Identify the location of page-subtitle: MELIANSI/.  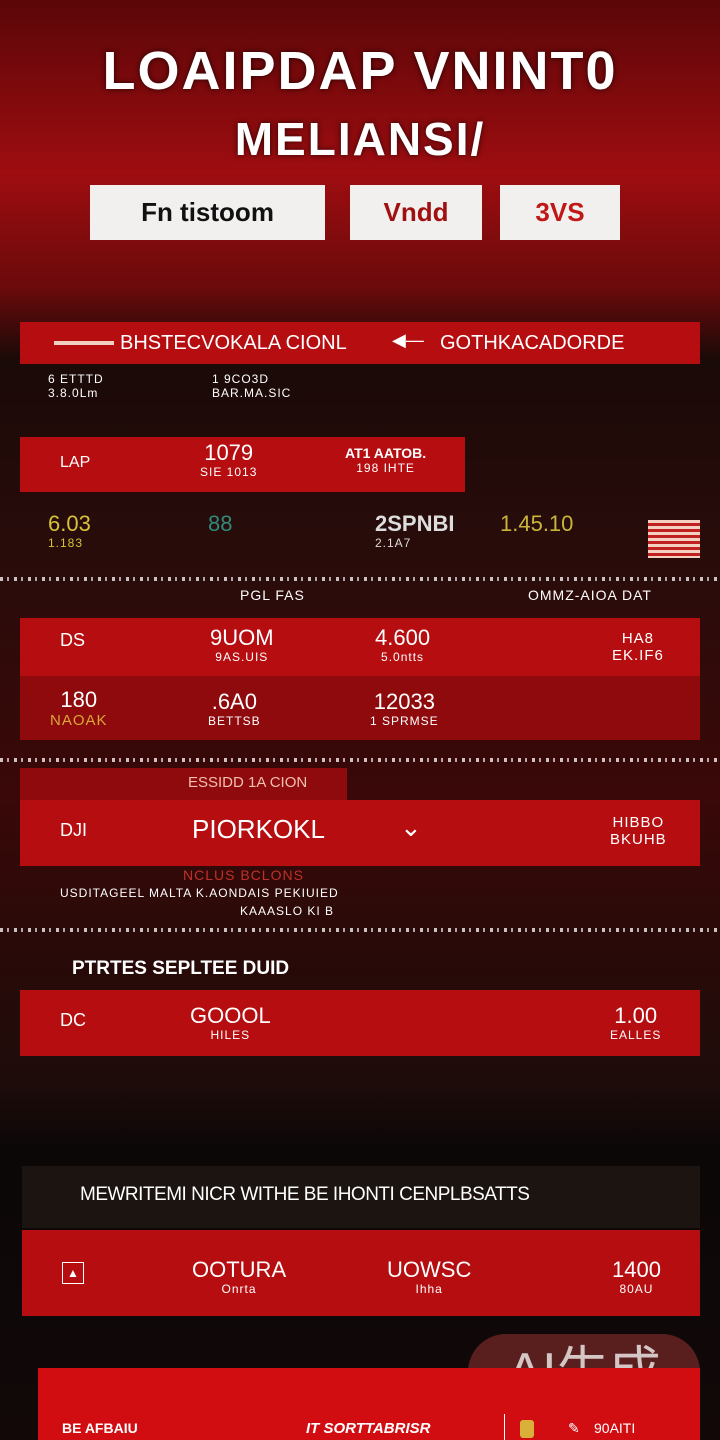
(360, 139).